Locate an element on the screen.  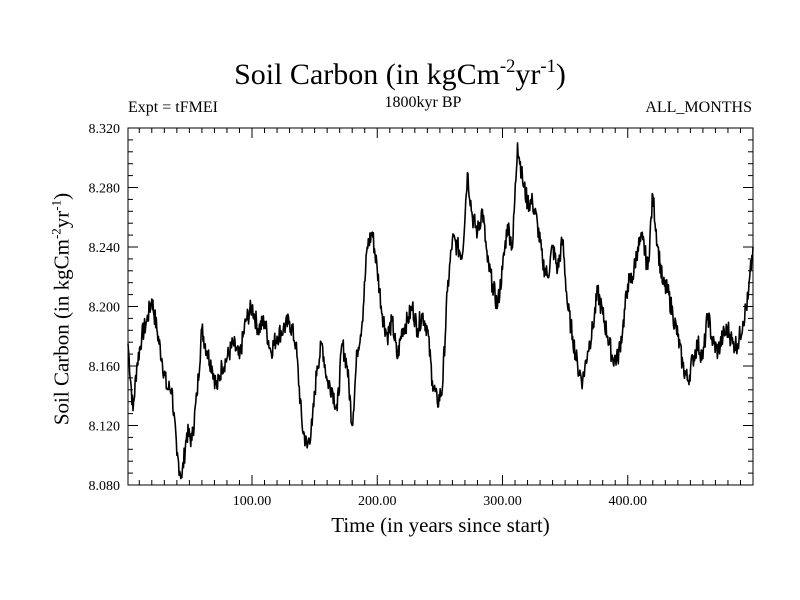
y-tick-label: 8.160 is located at coordinates (105, 367).